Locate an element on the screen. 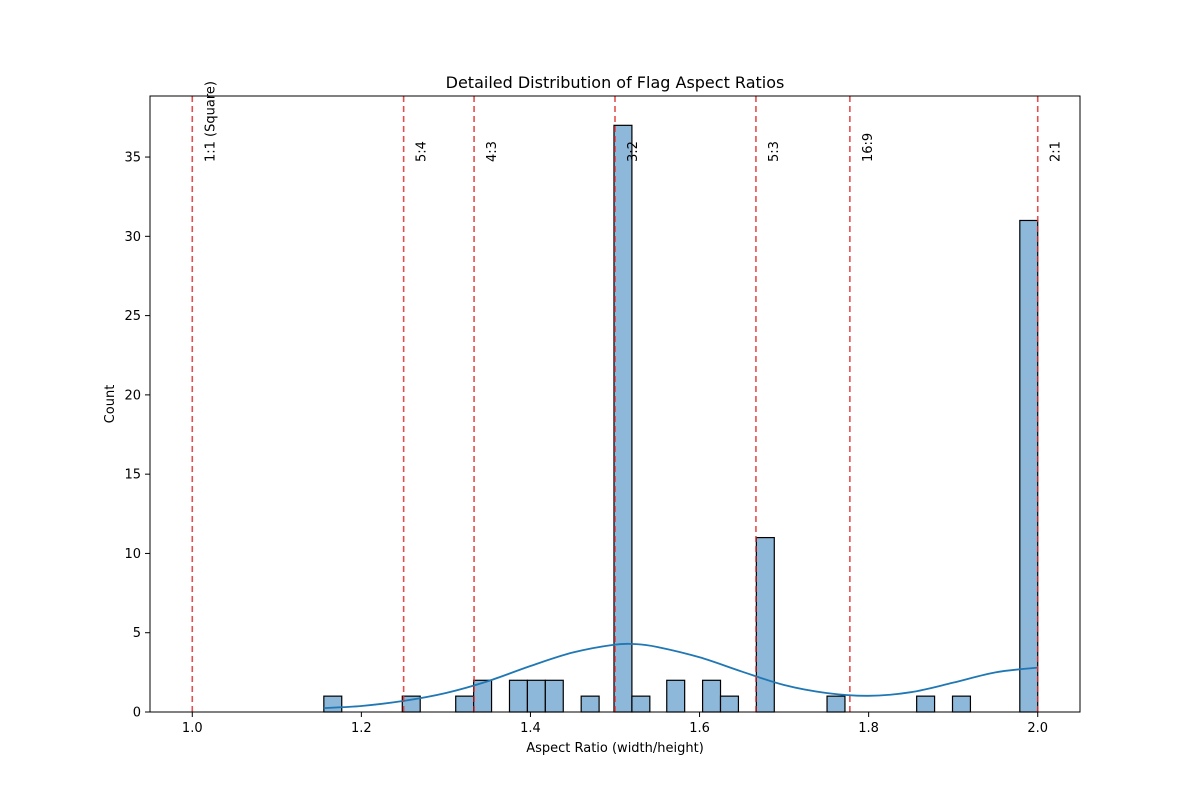 The height and width of the screenshot is (800, 1200). y-tick-label: 25 is located at coordinates (132, 316).